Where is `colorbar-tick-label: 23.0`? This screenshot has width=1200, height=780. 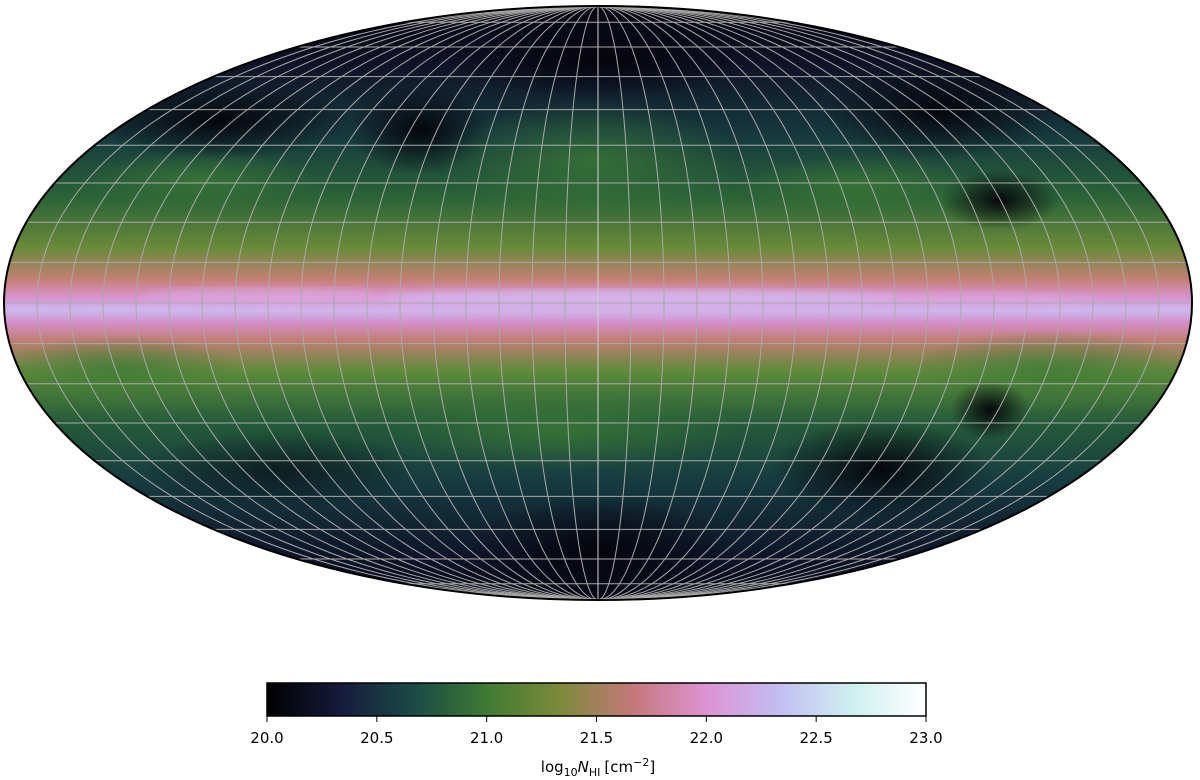 colorbar-tick-label: 23.0 is located at coordinates (925, 738).